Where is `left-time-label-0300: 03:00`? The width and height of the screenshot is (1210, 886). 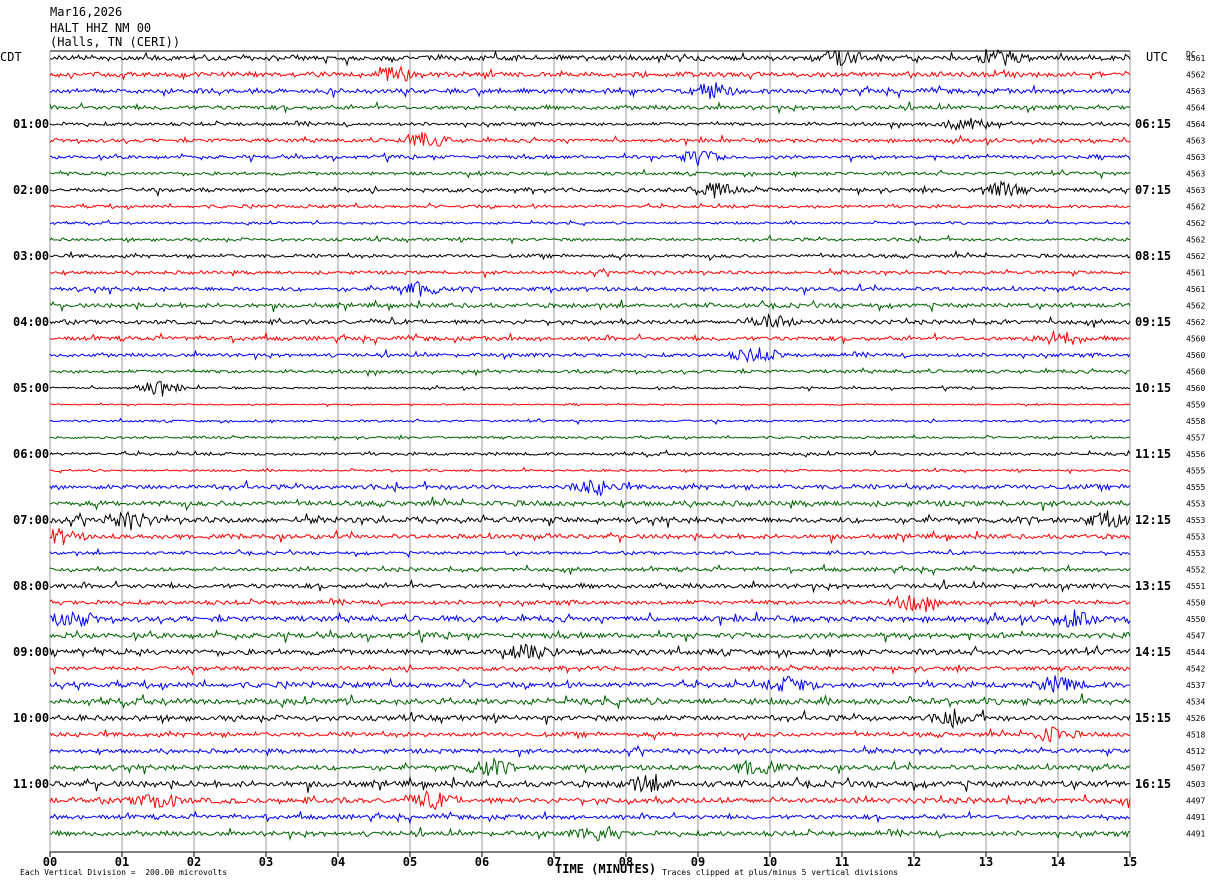
left-time-label-0300: 03:00 is located at coordinates (31, 256).